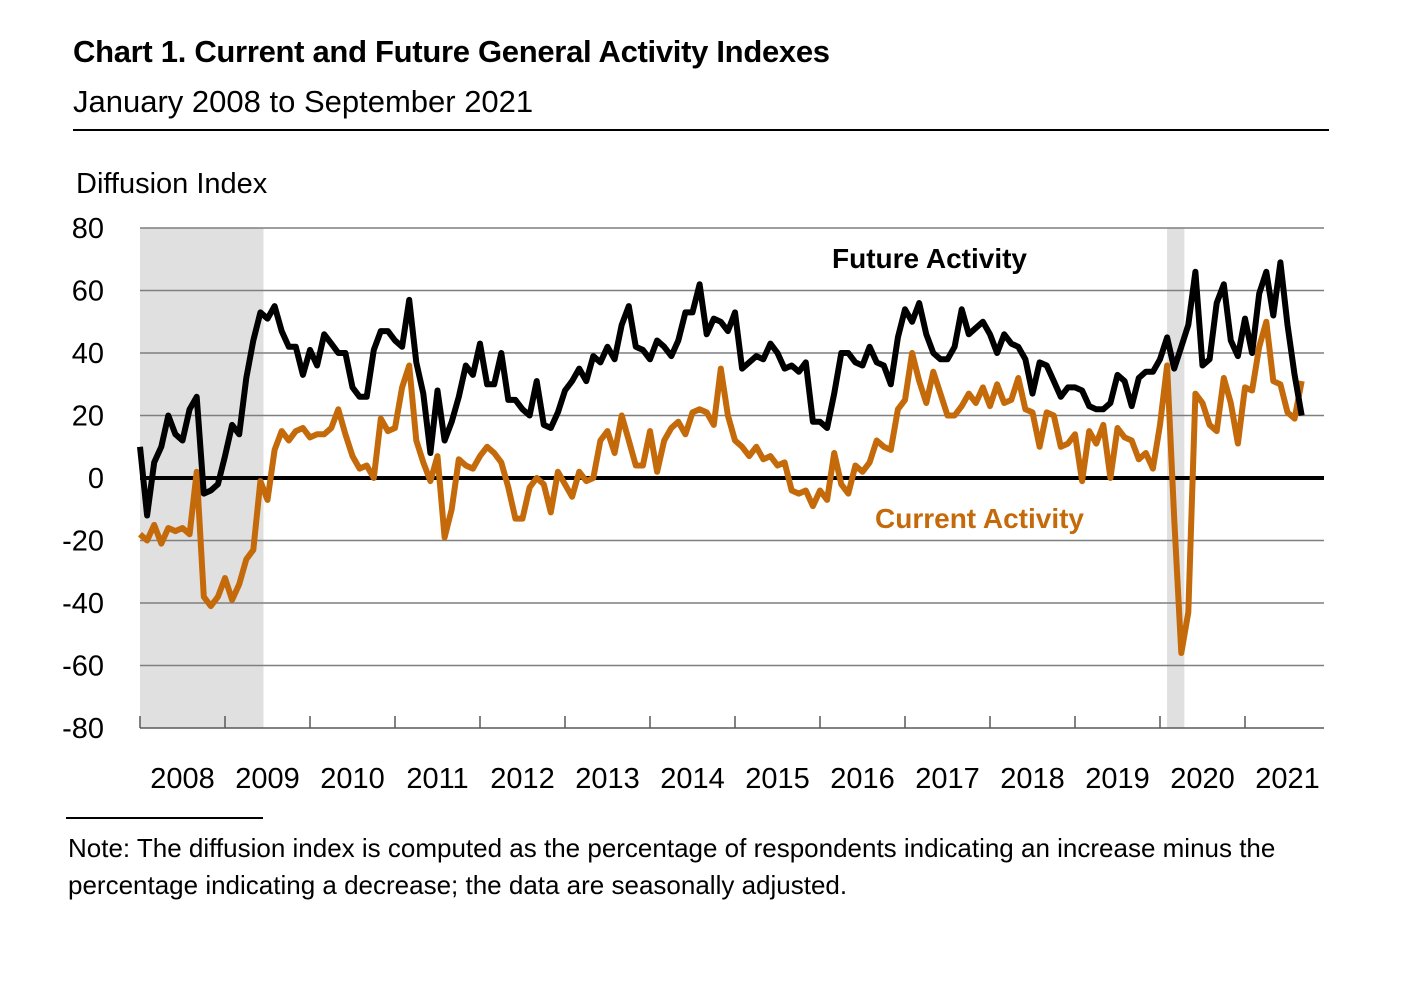  I want to click on chart-subtitle: January 2008 to September 2021, so click(303, 101).